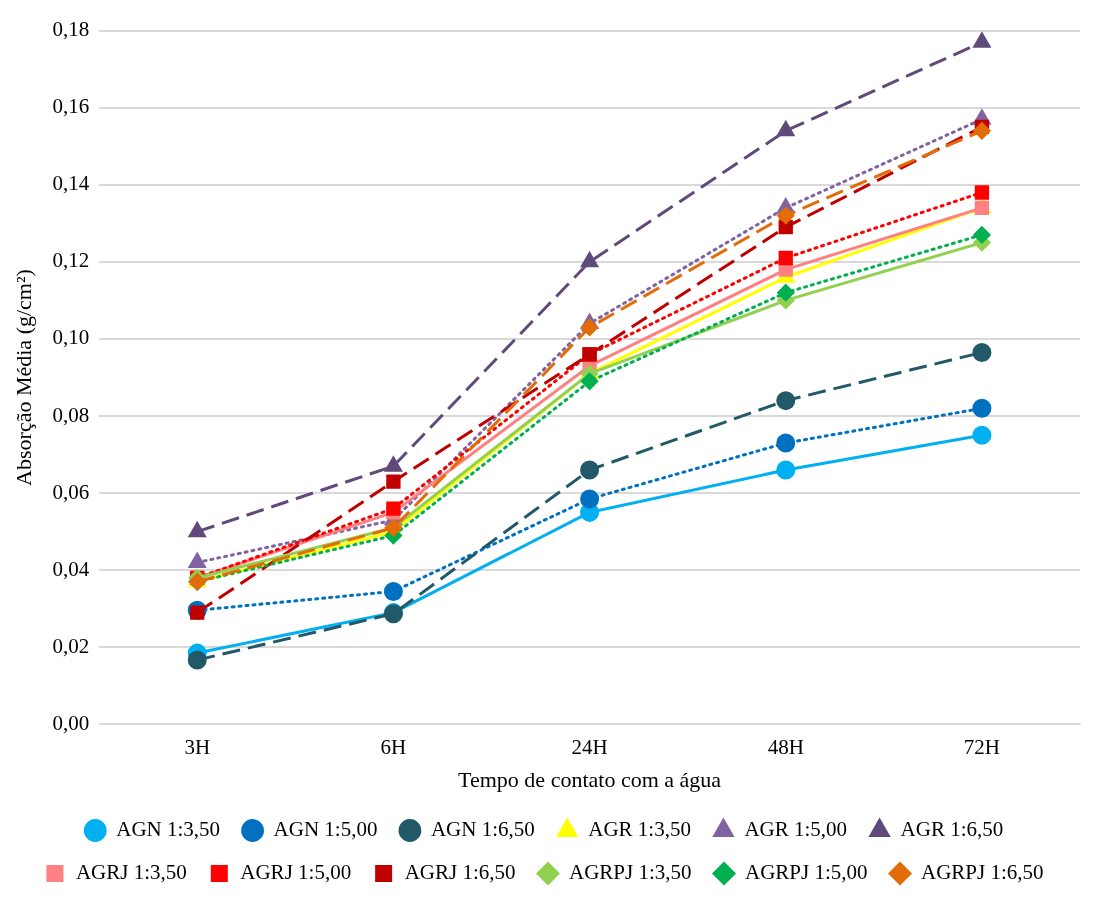 The width and height of the screenshot is (1108, 902). I want to click on legend-label: AGR 1:6,50, so click(952, 829).